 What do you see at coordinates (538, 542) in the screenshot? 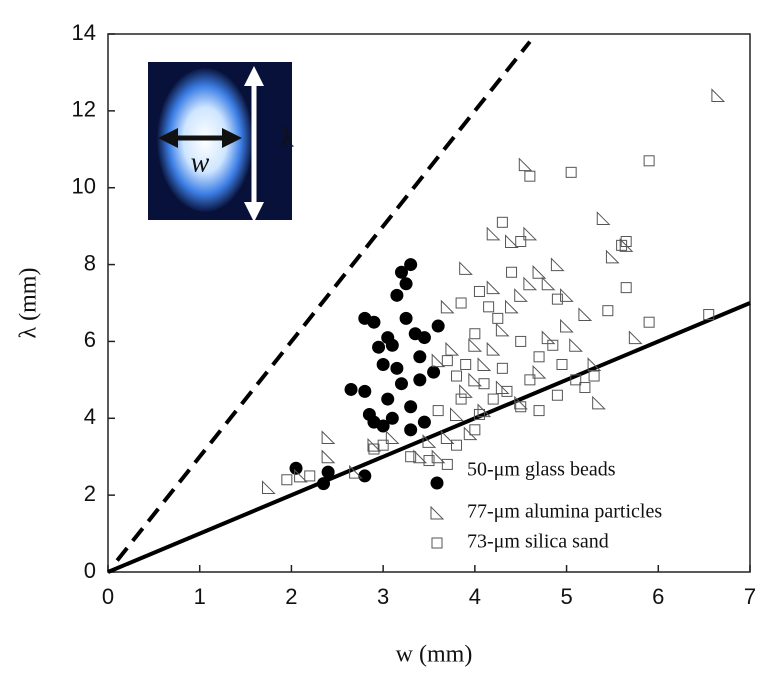
I see `legend-label: 73-μm silica sand` at bounding box center [538, 542].